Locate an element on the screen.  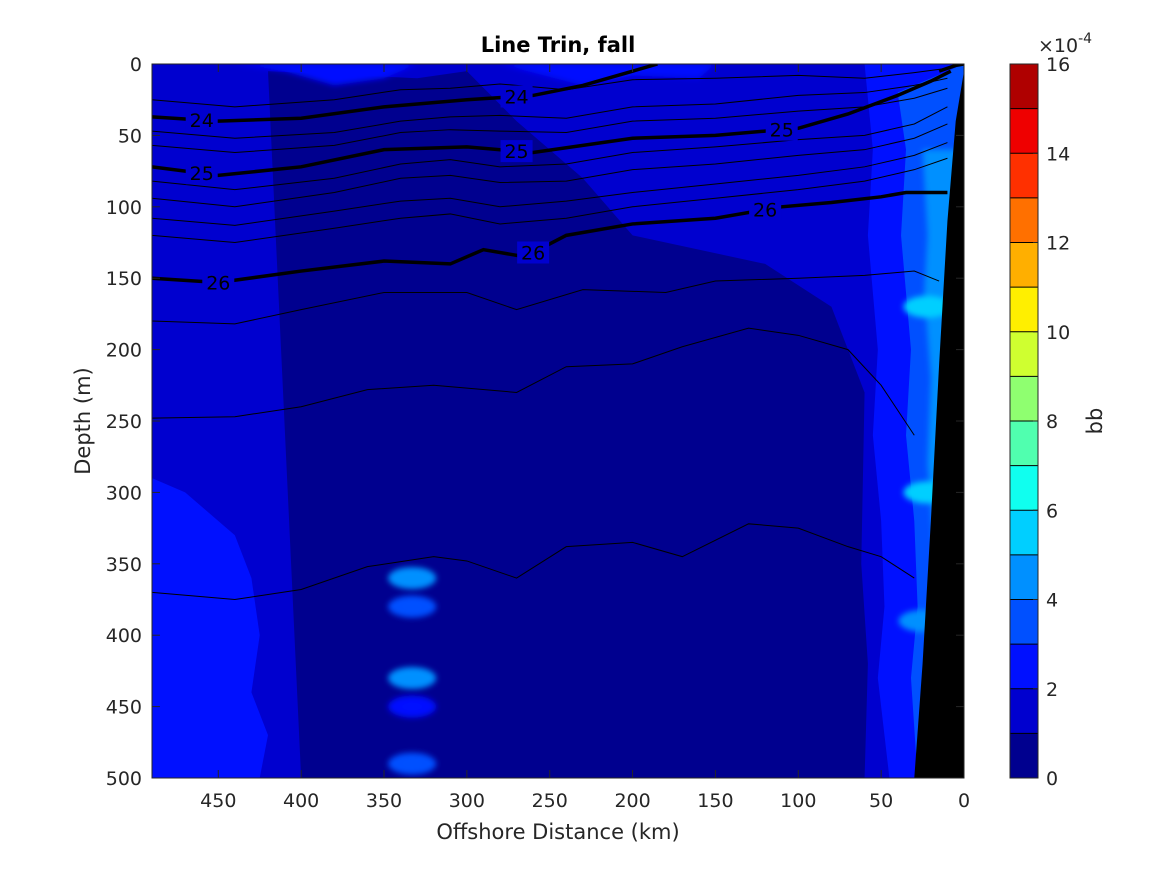
colorbar-exponent-base: ×10 is located at coordinates (1058, 46).